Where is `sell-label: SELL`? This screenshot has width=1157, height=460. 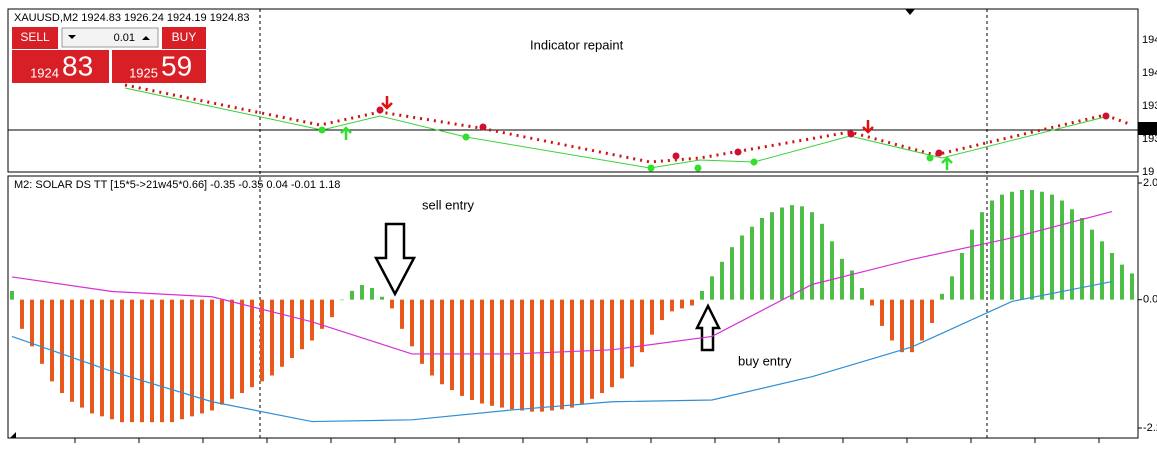 sell-label: SELL is located at coordinates (35, 37).